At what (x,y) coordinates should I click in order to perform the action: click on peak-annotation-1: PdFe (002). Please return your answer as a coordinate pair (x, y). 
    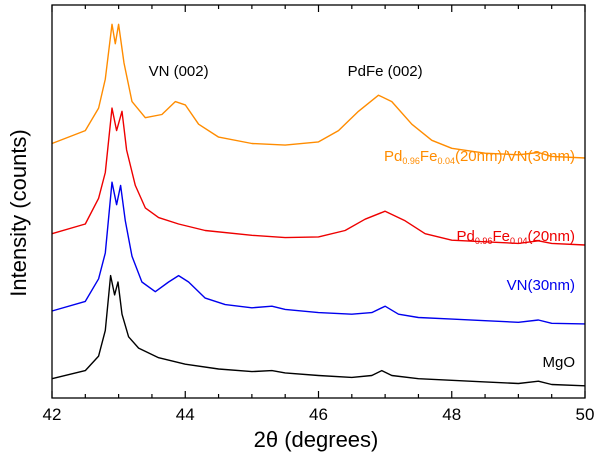
    Looking at the image, I should click on (385, 71).